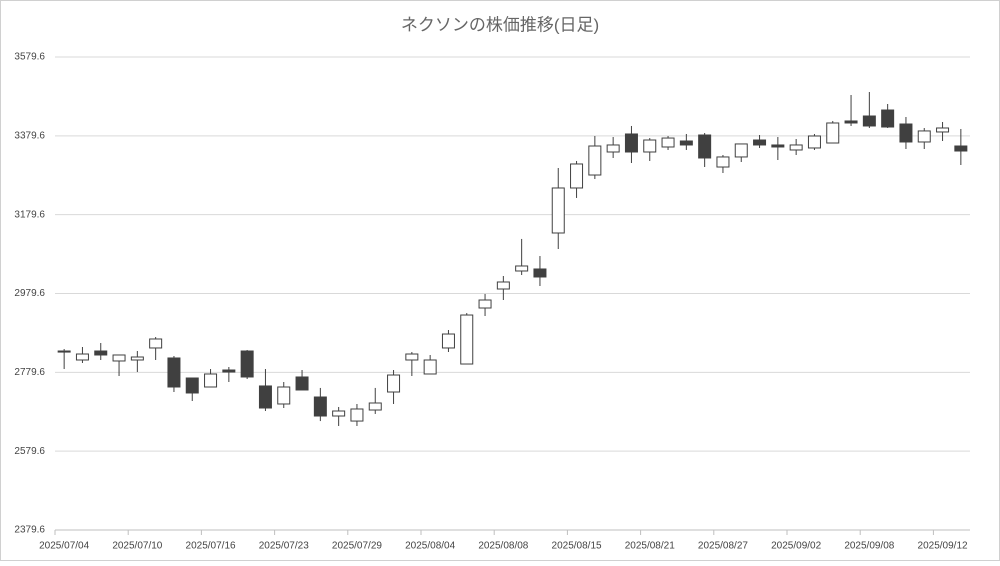 This screenshot has height=566, width=1000. Describe the element at coordinates (430, 546) in the screenshot. I see `x-tick-label: 2025/08/04` at that location.